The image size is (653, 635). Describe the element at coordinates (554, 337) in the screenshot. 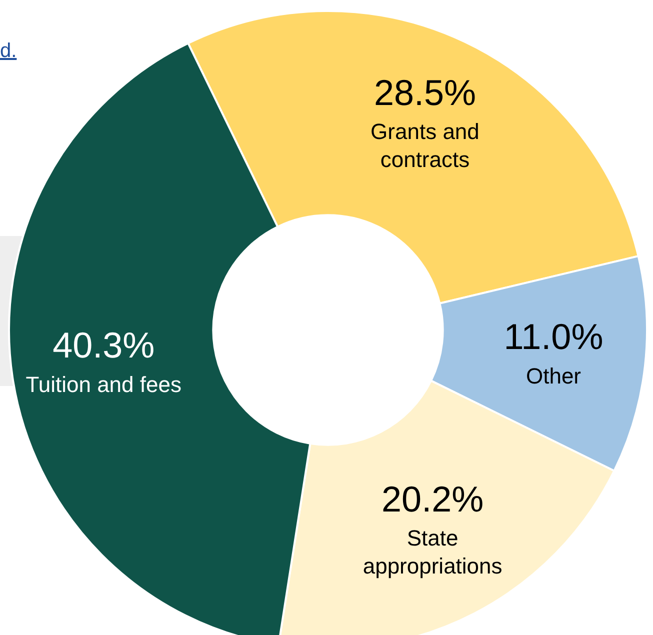

I see `data-label: 11.0%` at that location.